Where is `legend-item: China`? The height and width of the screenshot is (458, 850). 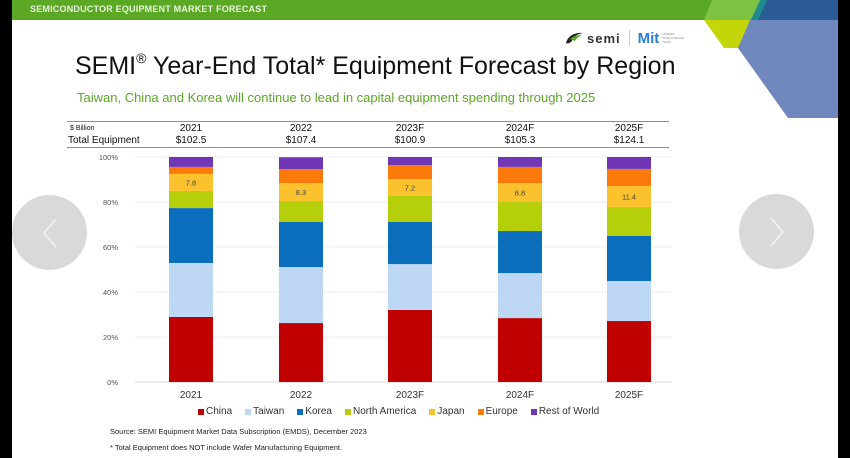
legend-item: China is located at coordinates (215, 411).